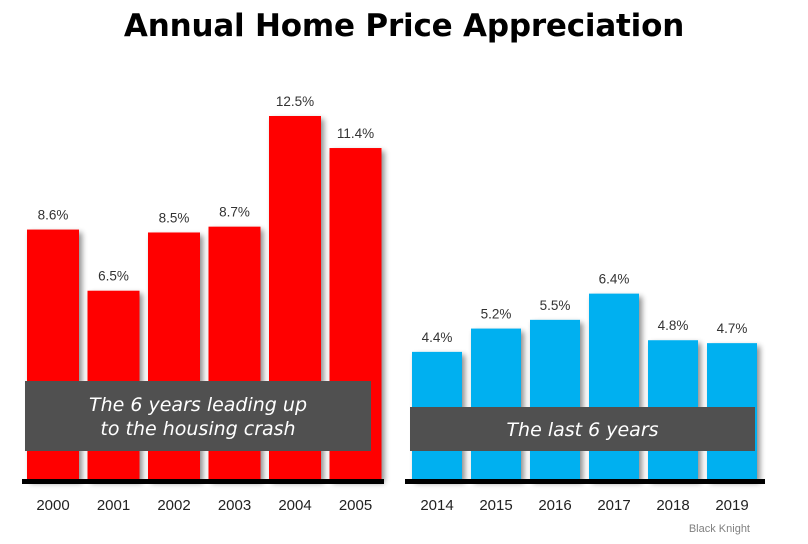 Image resolution: width=808 pixels, height=544 pixels. What do you see at coordinates (614, 279) in the screenshot?
I see `value-label-2017: 6.4%` at bounding box center [614, 279].